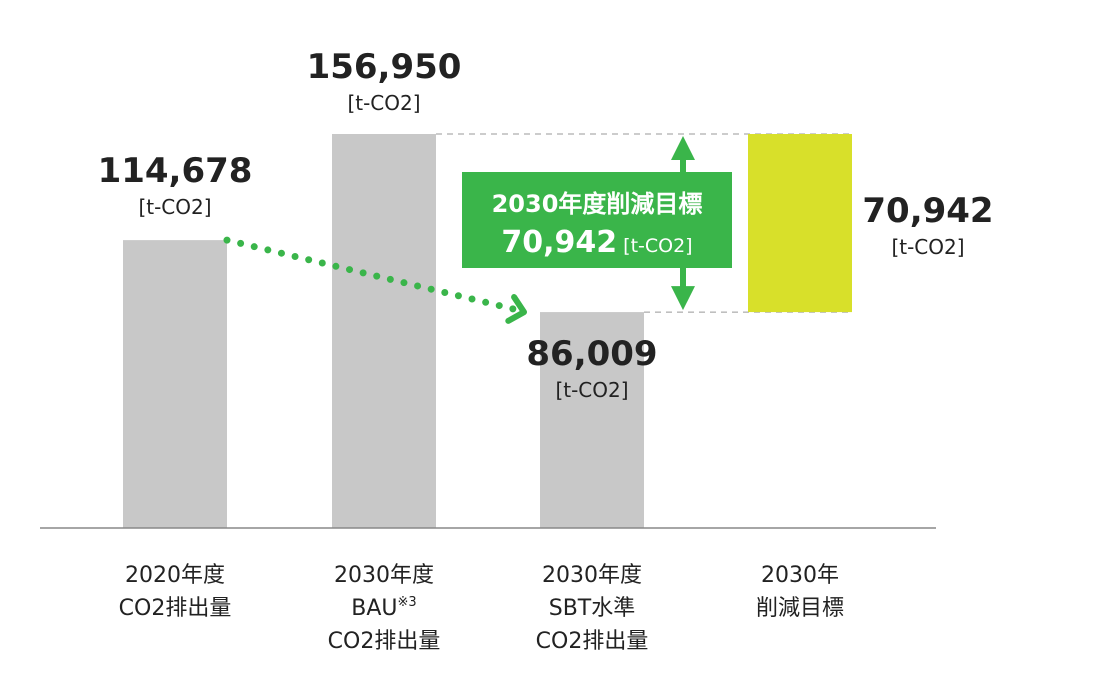  I want to click on unit-label-3: [t-CO2], so click(591, 390).